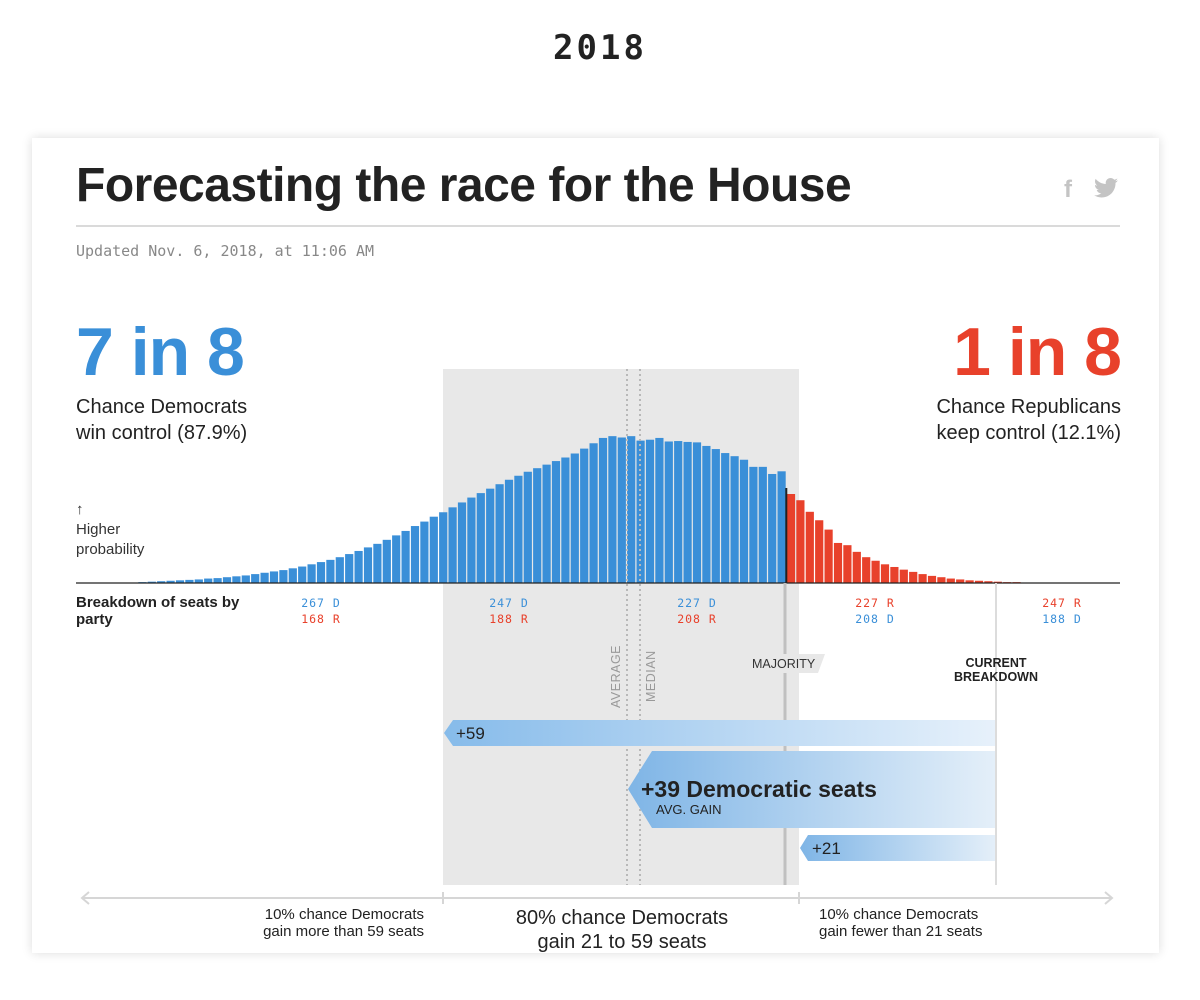 The height and width of the screenshot is (1000, 1200). I want to click on twitter-icon, so click(1106, 190).